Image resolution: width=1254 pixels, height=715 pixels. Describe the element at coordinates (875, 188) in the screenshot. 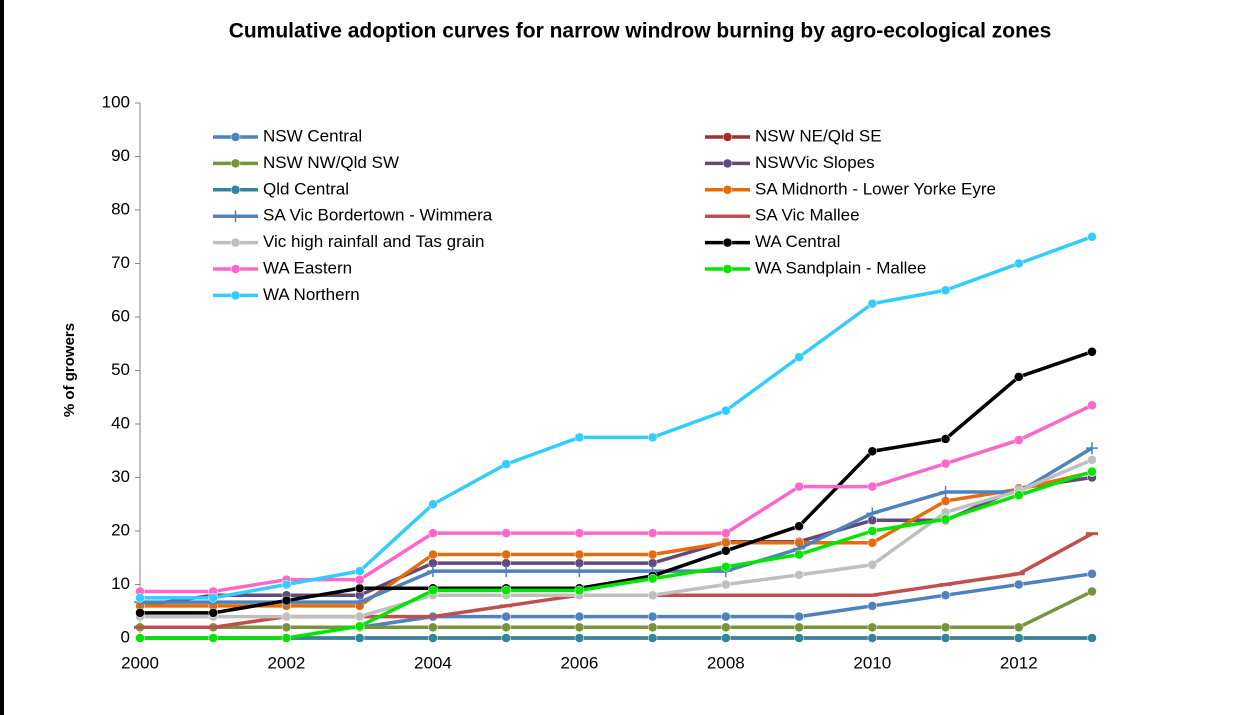

I see `legend-label: SA Midnorth - Lower Yorke Eyre` at that location.